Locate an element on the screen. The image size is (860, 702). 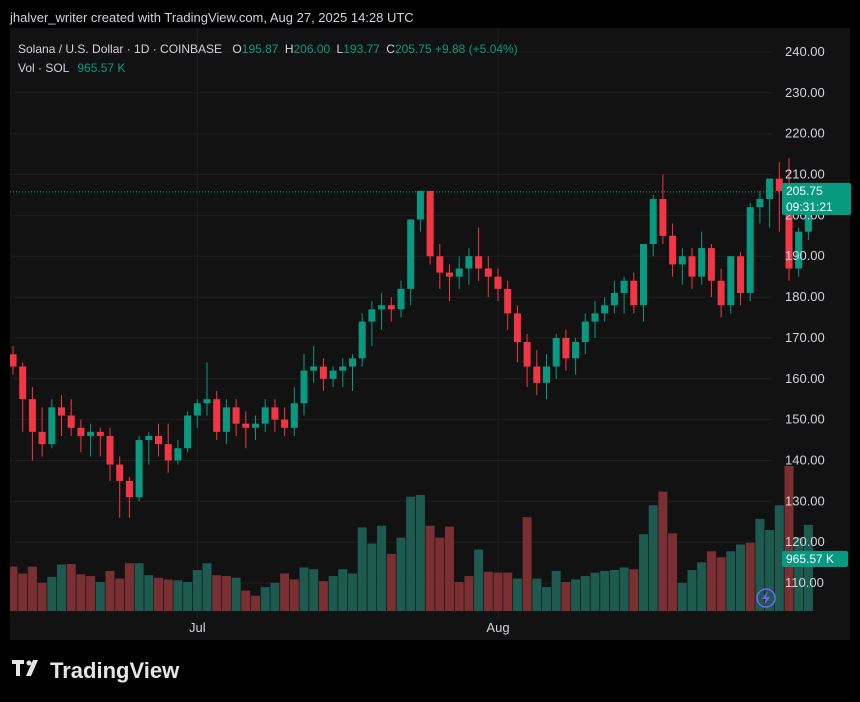
high-label: H is located at coordinates (289, 49).